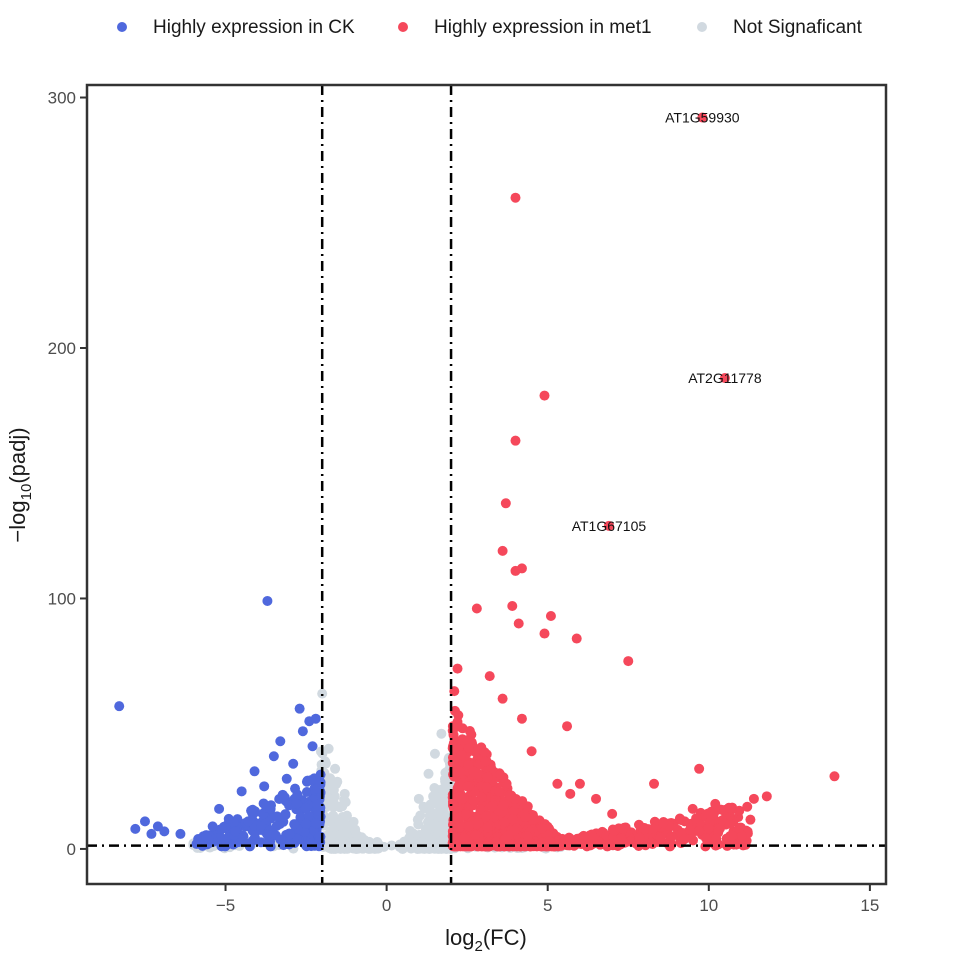 The image size is (953, 960). Describe the element at coordinates (220, 723) in the screenshot. I see `ck-points` at that location.